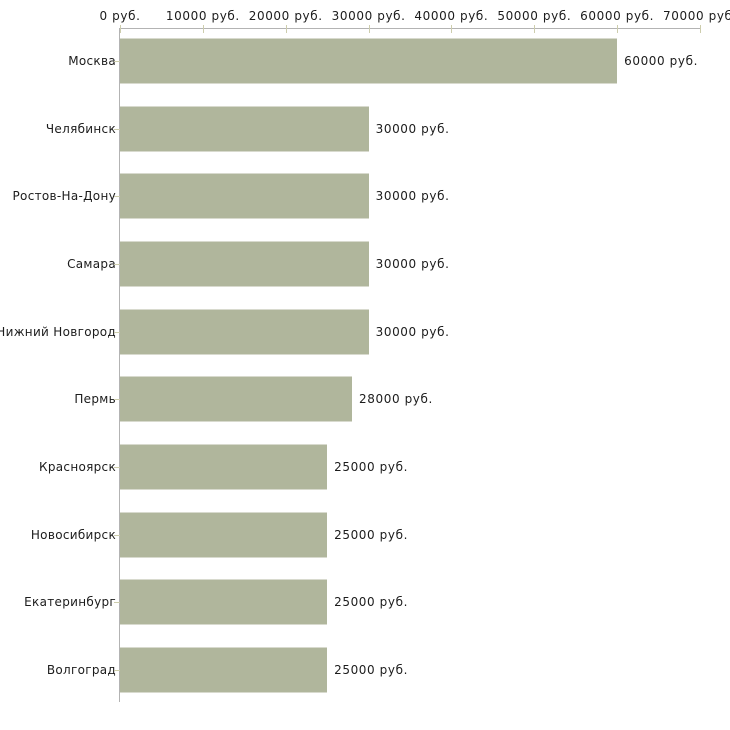 Image resolution: width=730 pixels, height=730 pixels. What do you see at coordinates (70, 602) in the screenshot?
I see `category-label: Екатеринбург` at bounding box center [70, 602].